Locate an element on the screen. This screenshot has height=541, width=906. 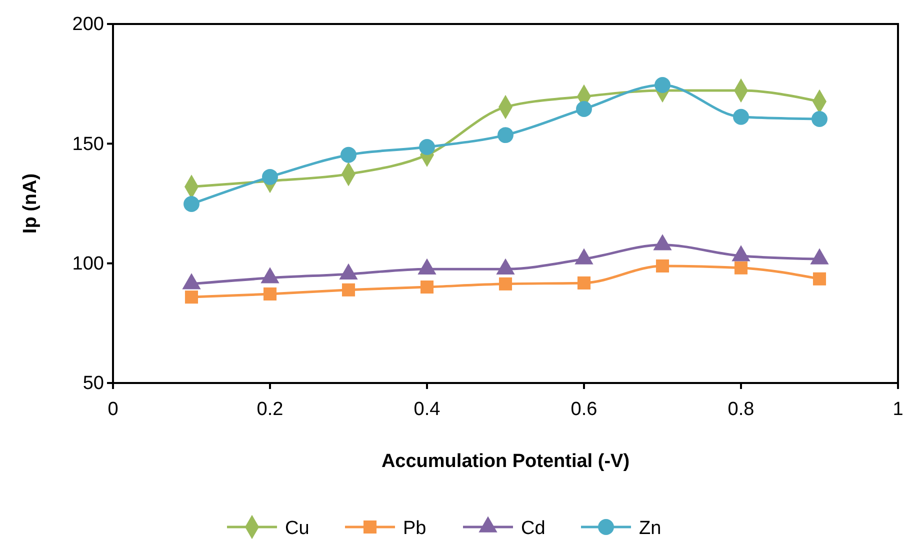
legend-label: Cd is located at coordinates (533, 528).